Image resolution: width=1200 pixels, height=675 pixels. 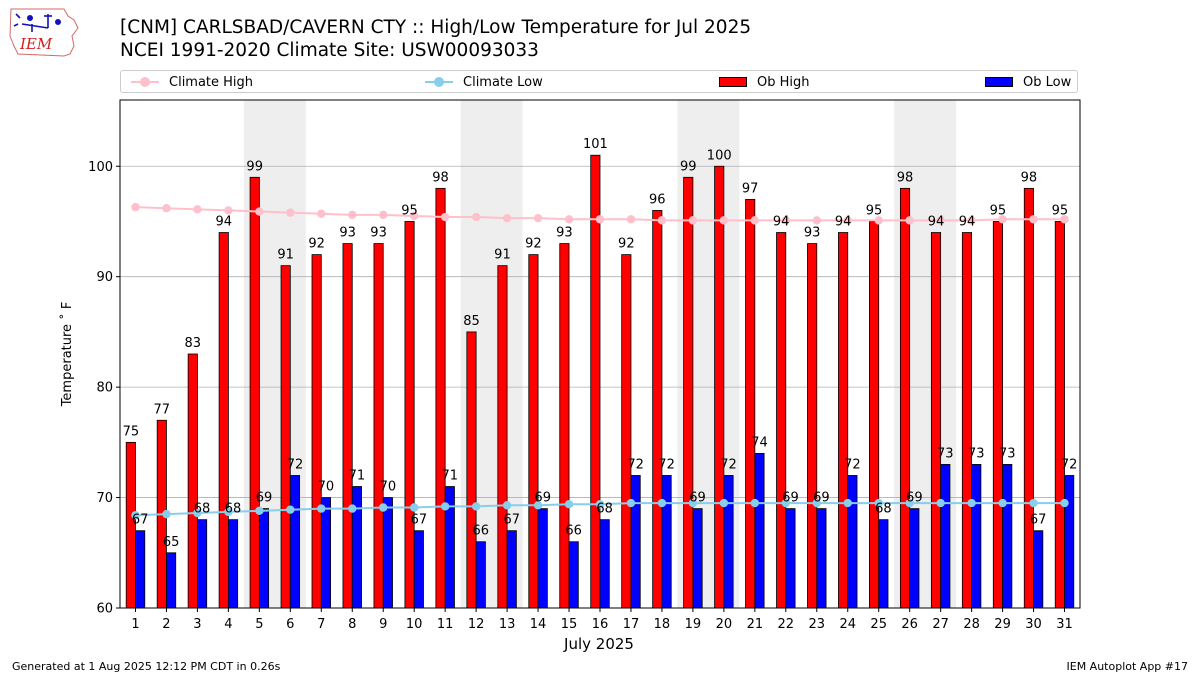 I want to click on y-tick-label: 60, so click(x=104, y=609).